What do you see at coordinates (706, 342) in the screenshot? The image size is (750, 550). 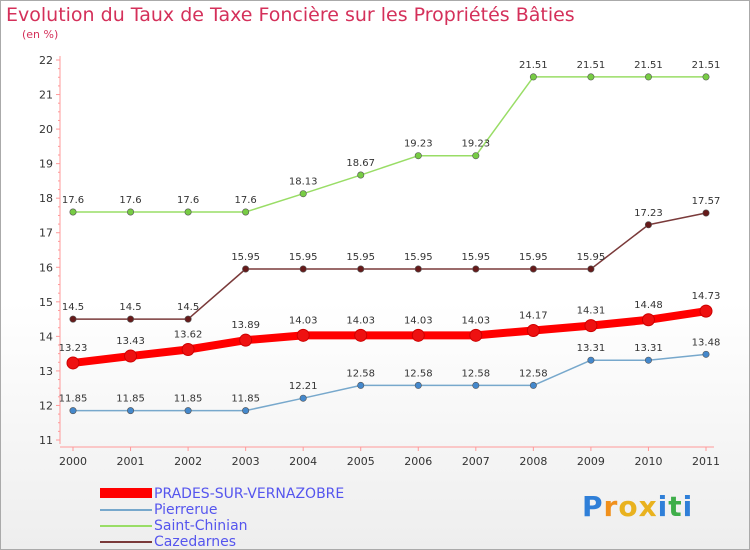 I see `data-label: 13.48` at bounding box center [706, 342].